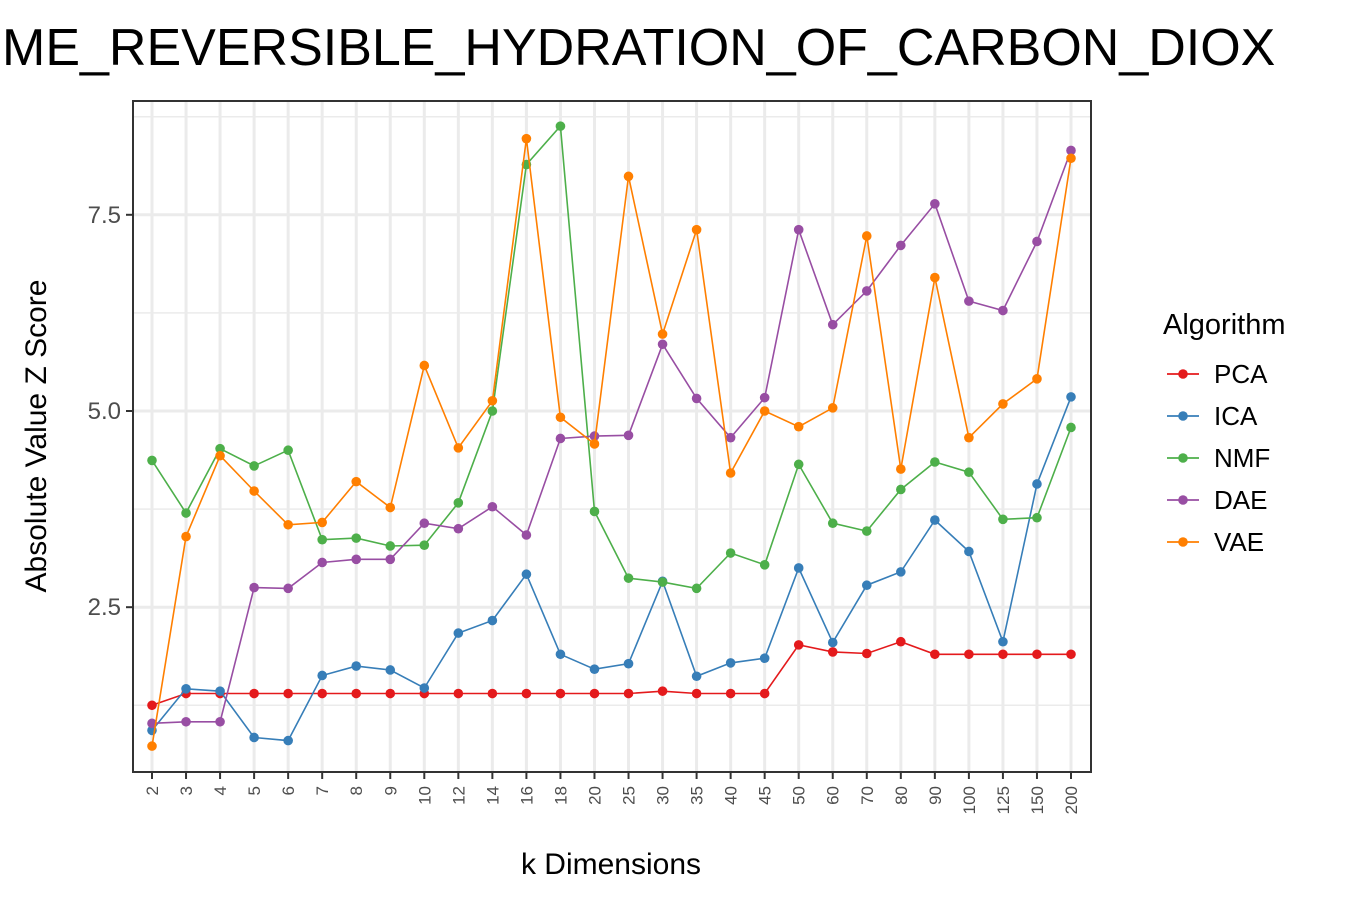  What do you see at coordinates (765, 795) in the screenshot?
I see `x-tick-label: 45` at bounding box center [765, 795].